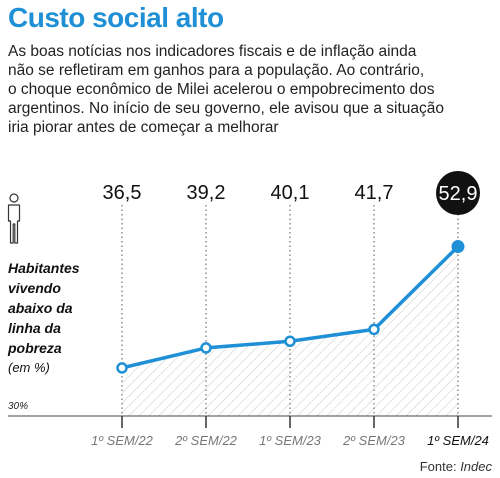 The height and width of the screenshot is (478, 500). Describe the element at coordinates (116, 17) in the screenshot. I see `chart-title: Custo social alto` at that location.